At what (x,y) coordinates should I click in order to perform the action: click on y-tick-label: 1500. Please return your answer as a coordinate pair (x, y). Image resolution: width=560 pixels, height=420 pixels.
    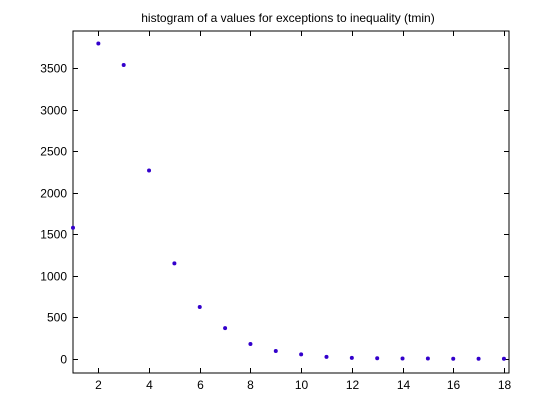
    Looking at the image, I should click on (53, 235).